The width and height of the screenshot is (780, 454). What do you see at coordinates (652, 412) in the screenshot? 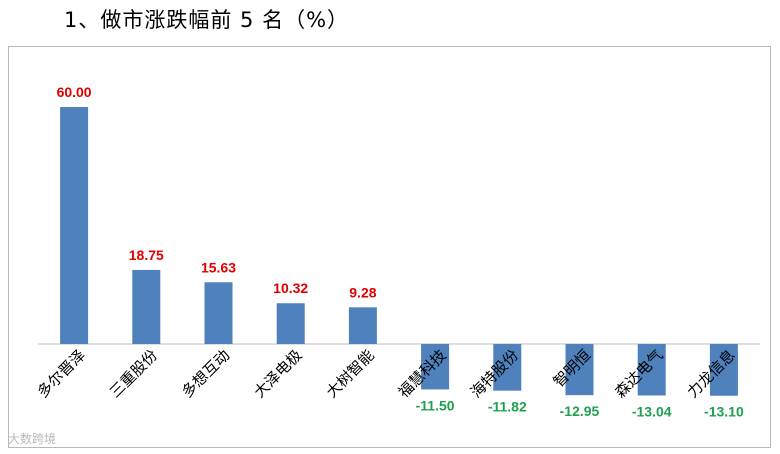
I see `data-label-9: -13.04` at bounding box center [652, 412].